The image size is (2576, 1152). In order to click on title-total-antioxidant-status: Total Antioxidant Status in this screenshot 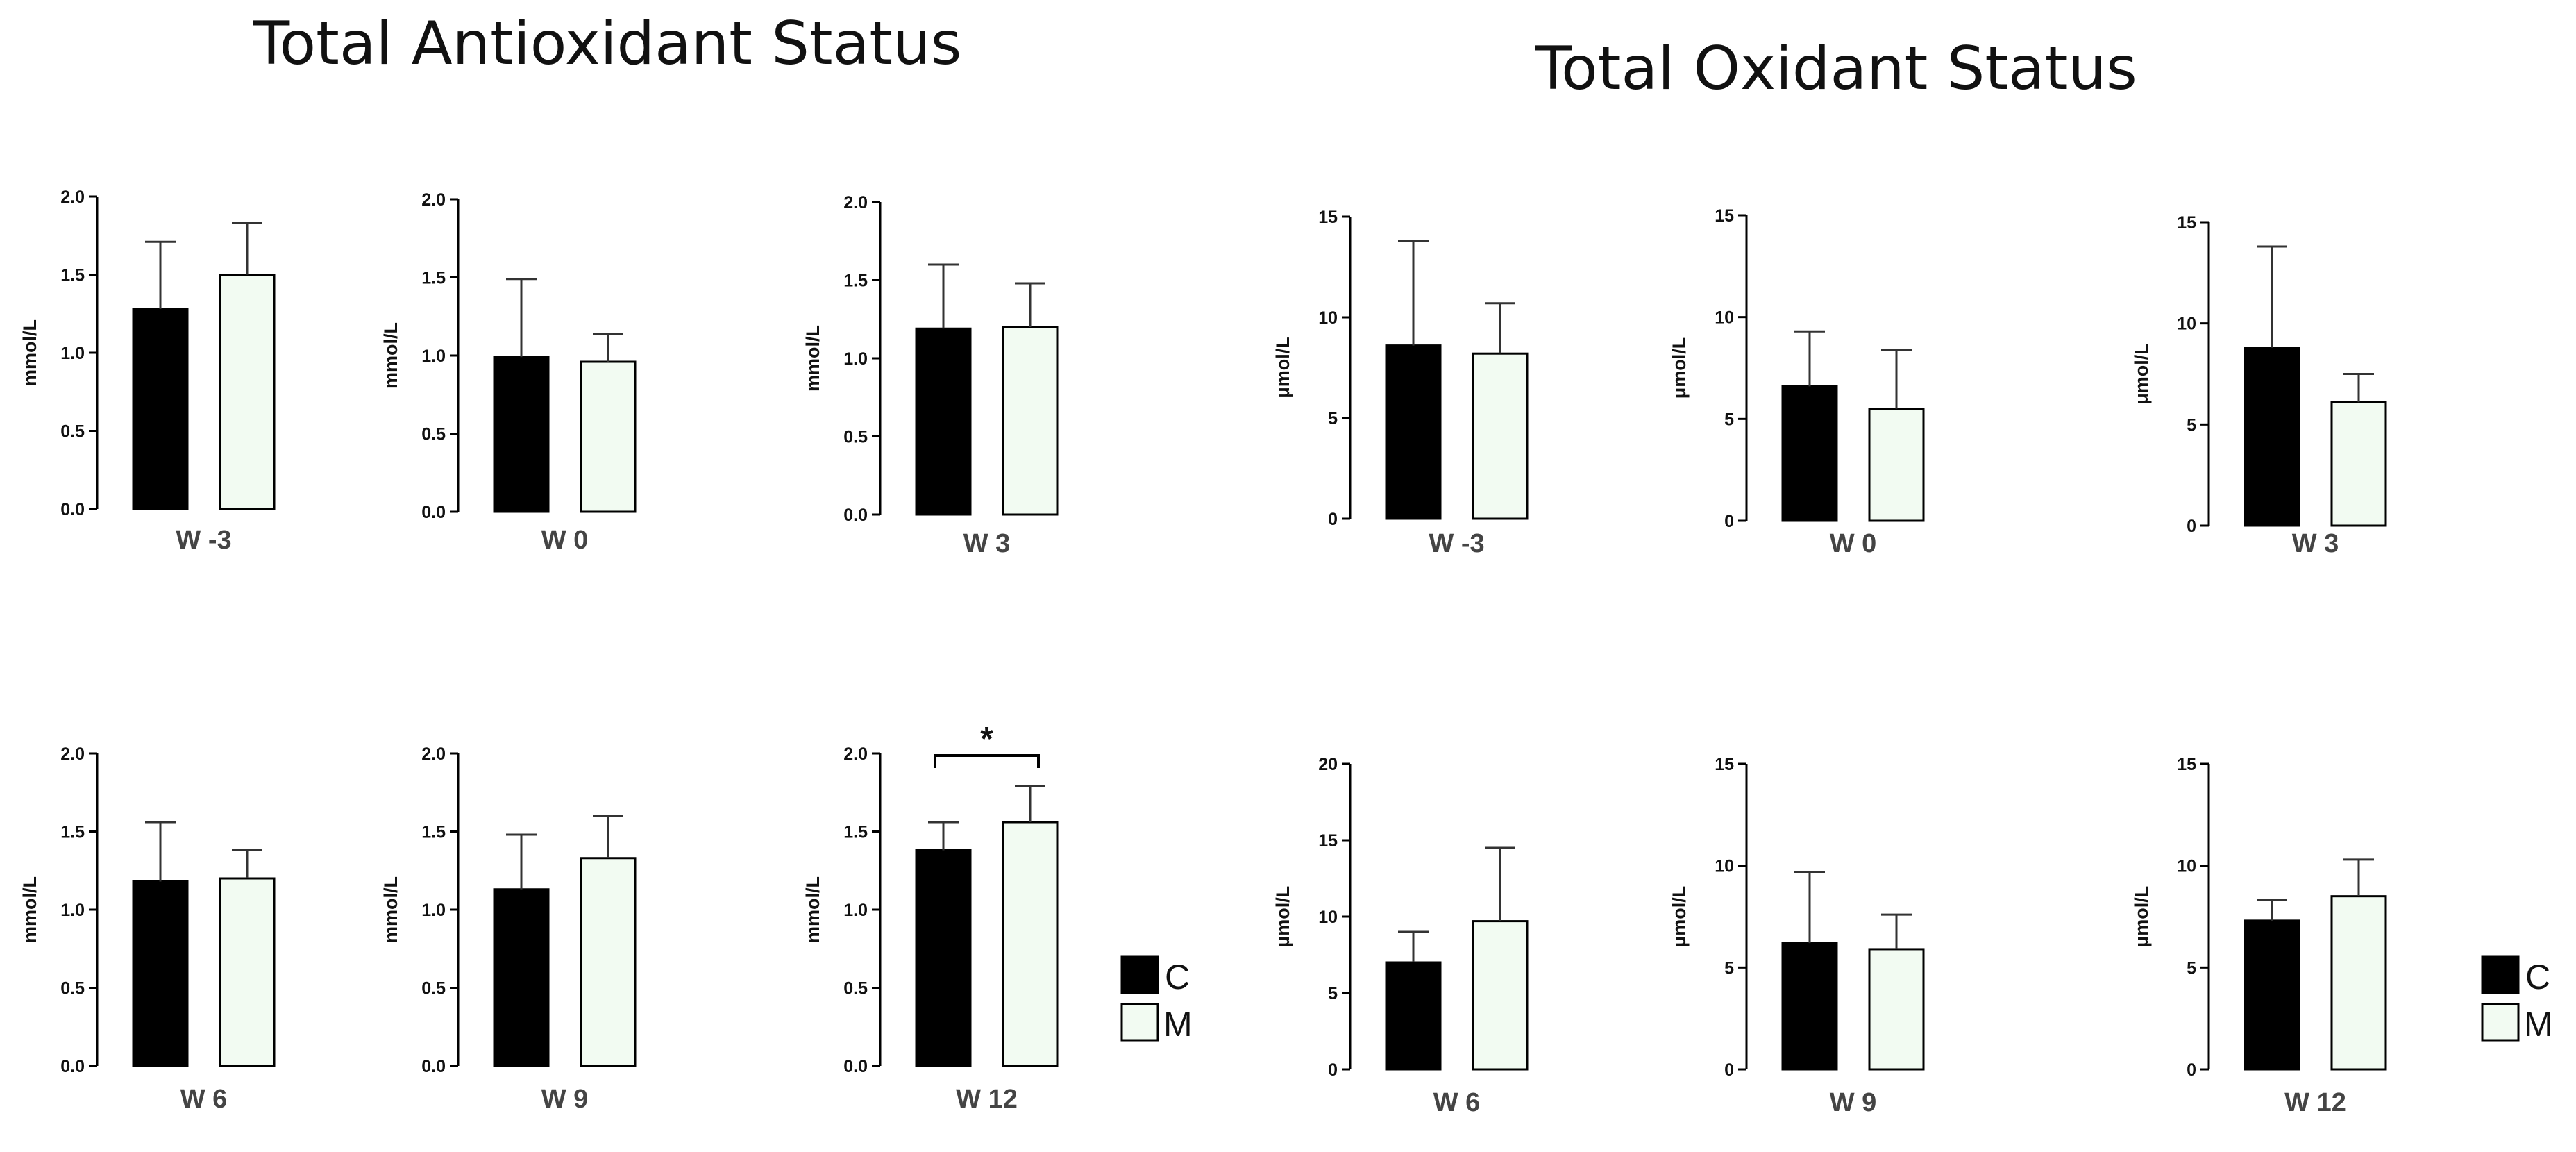, I will do `click(607, 43)`.